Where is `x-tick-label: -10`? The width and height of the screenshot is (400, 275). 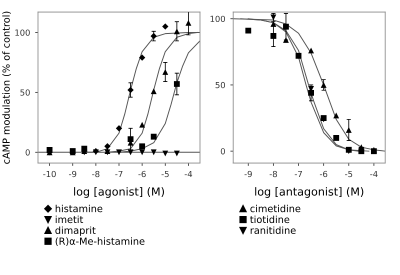 x-tick-label: -10 is located at coordinates (49, 174).